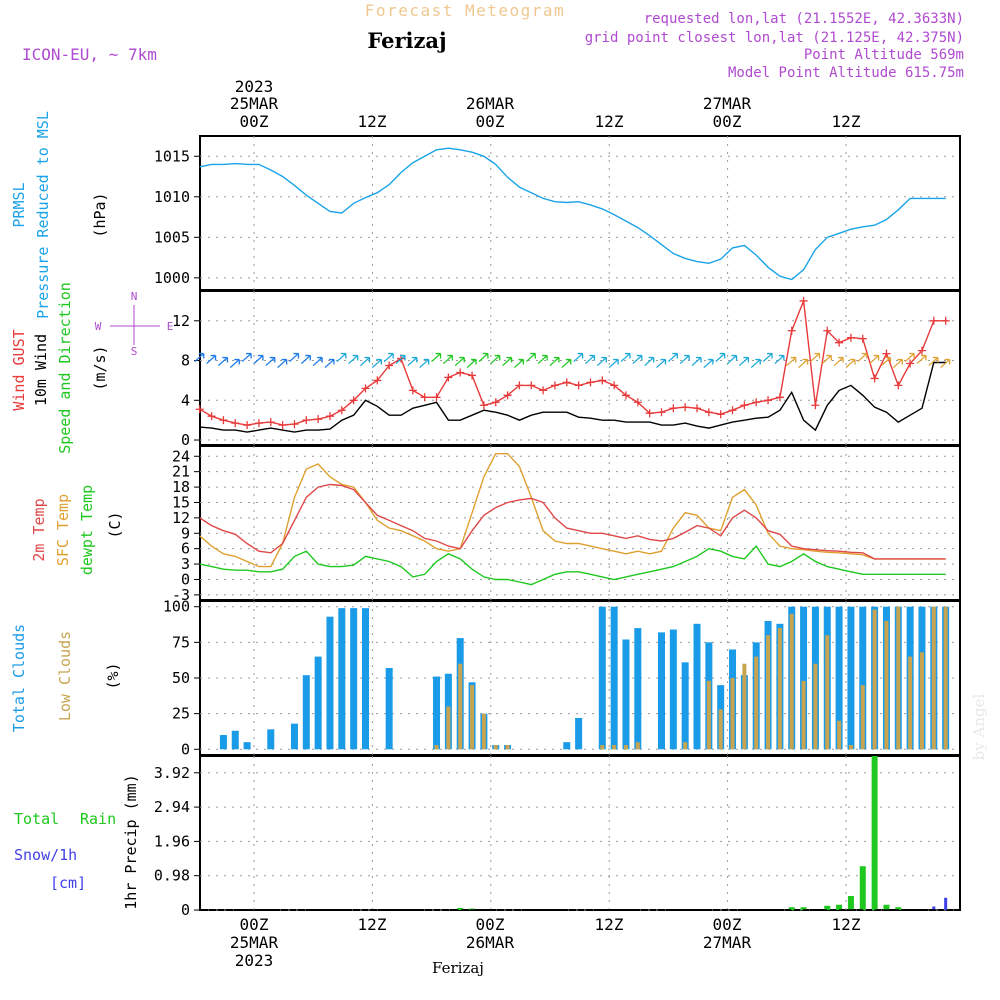 This screenshot has height=1000, width=1000. I want to click on compass-n: N, so click(134, 296).